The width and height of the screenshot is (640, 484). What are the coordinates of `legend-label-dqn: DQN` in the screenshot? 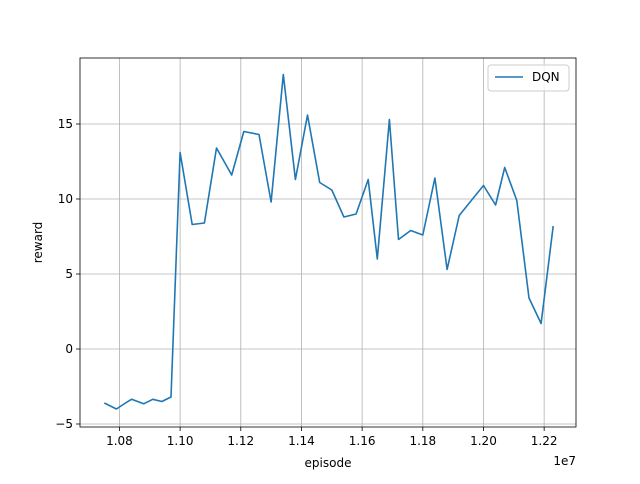 It's located at (546, 77).